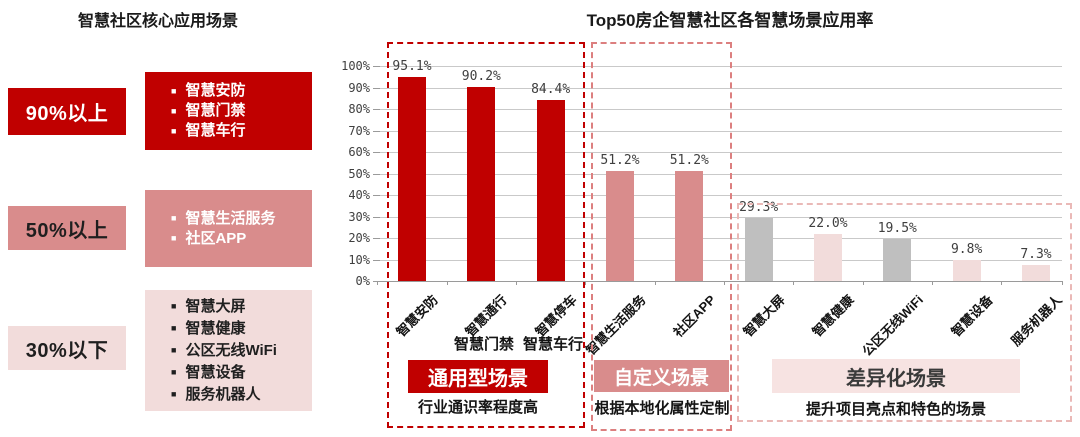 This screenshot has width=1080, height=437. Describe the element at coordinates (662, 408) in the screenshot. I see `section-caption: 根据本地化属性定制` at that location.